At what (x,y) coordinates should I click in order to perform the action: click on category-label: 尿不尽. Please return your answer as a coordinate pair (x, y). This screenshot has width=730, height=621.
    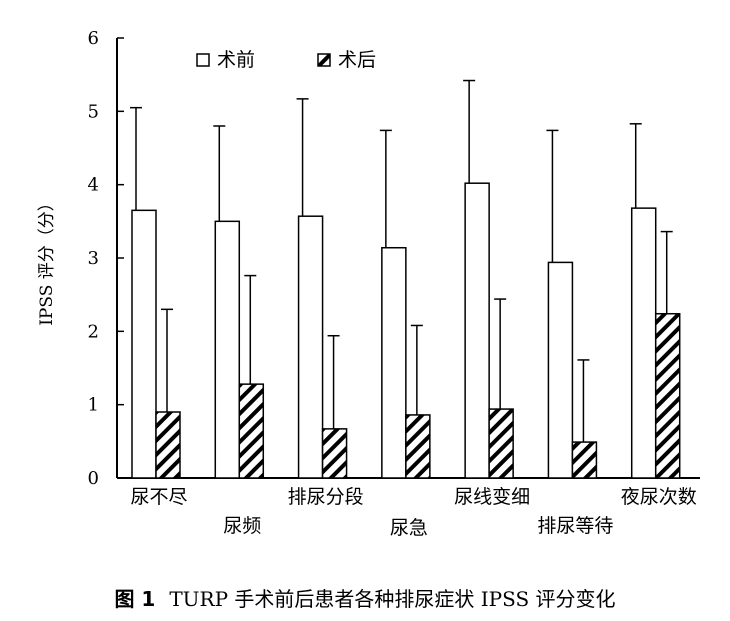
    Looking at the image, I should click on (158, 497).